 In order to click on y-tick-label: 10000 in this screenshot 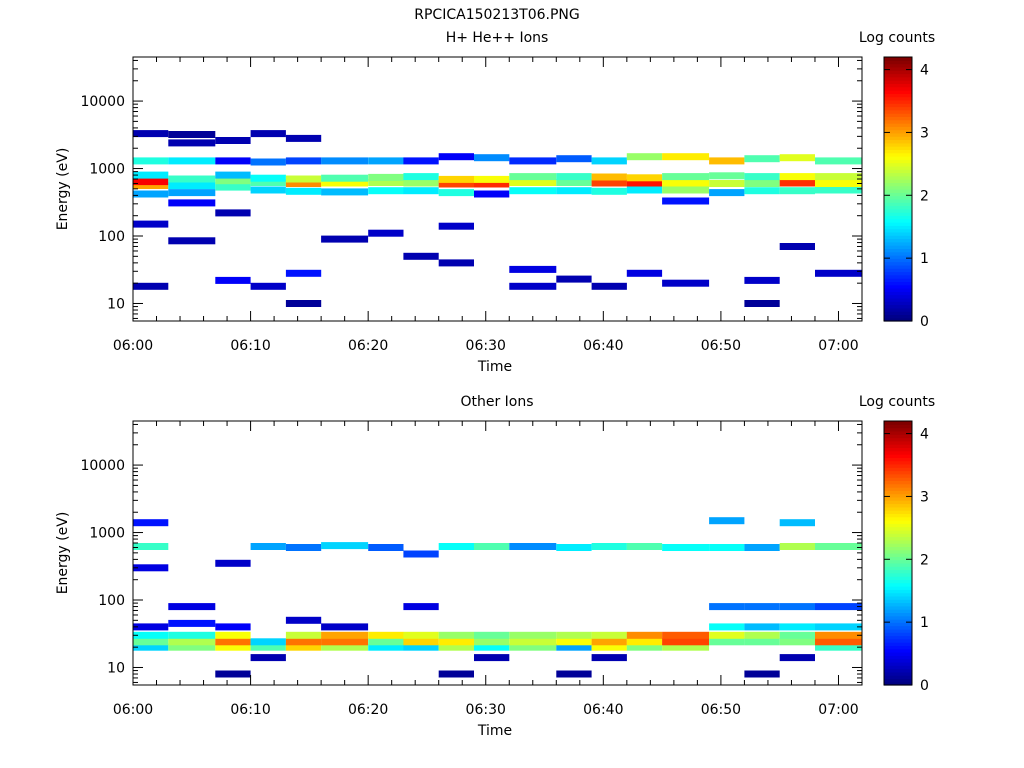, I will do `click(102, 466)`.